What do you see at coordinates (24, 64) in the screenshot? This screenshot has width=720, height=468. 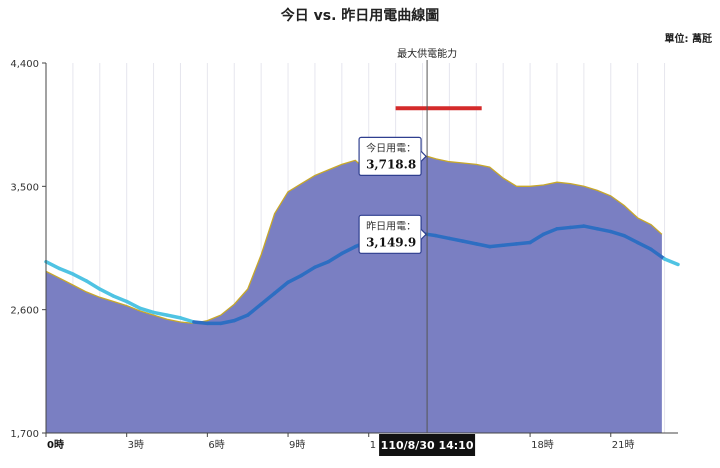 I see `y-tick-label: 4,400` at bounding box center [24, 64].